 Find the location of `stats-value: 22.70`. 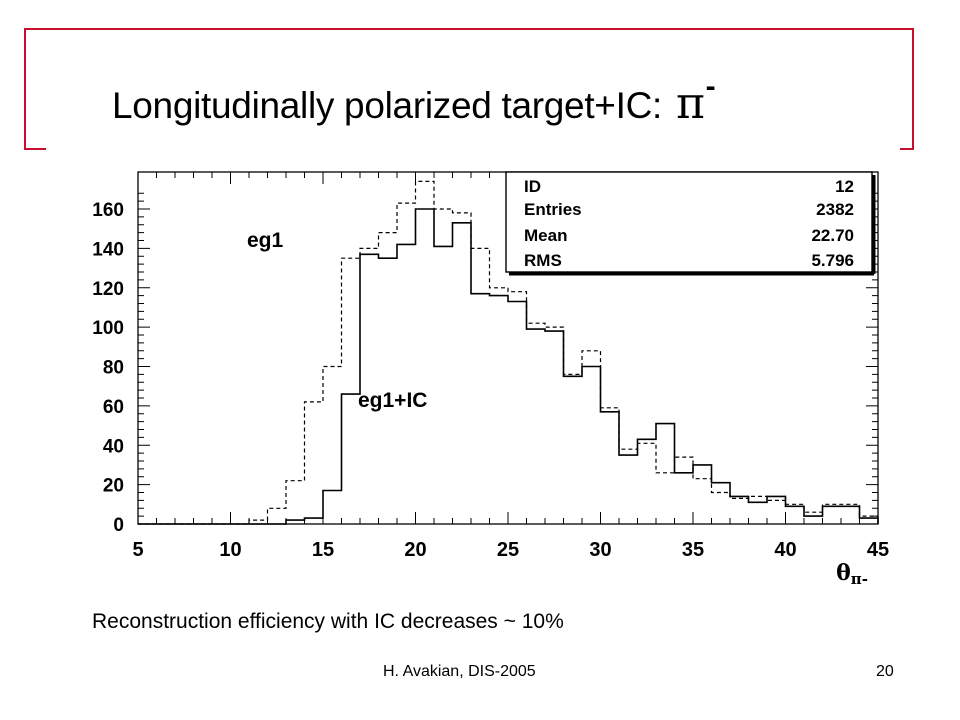

stats-value: 22.70 is located at coordinates (832, 235).